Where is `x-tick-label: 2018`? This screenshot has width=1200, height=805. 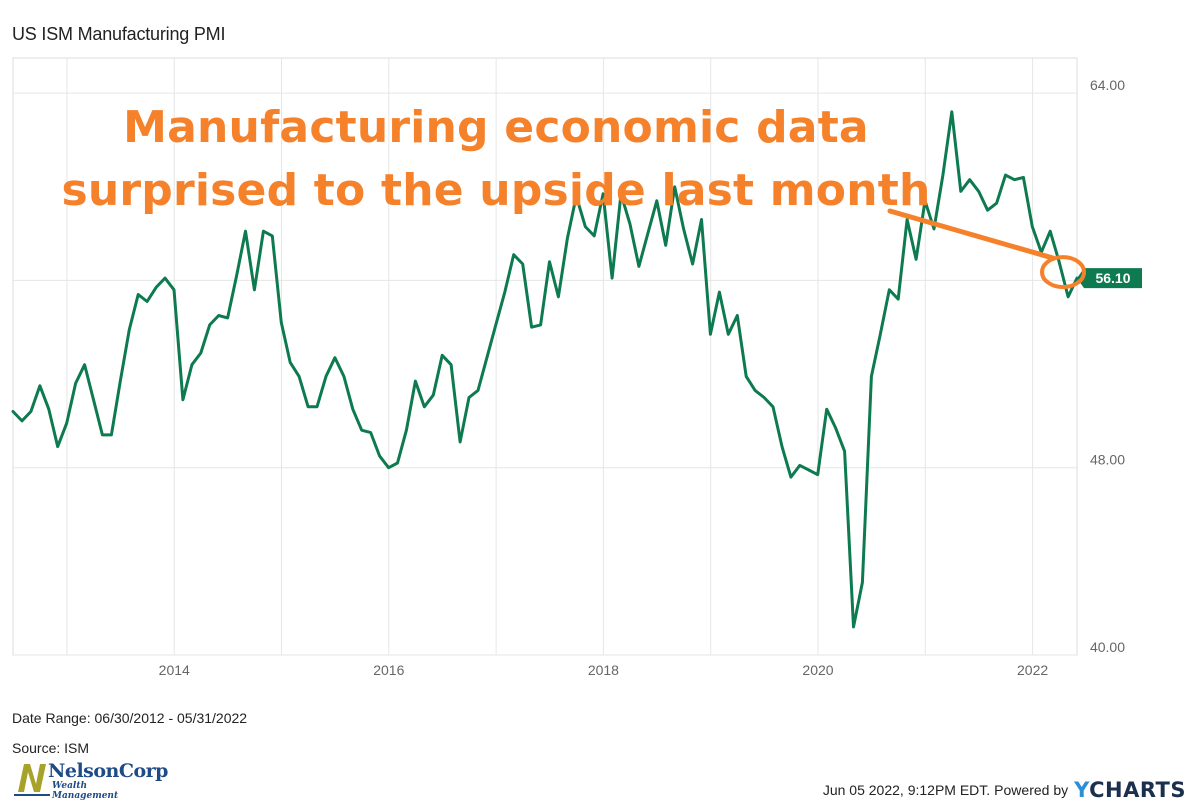 x-tick-label: 2018 is located at coordinates (603, 670).